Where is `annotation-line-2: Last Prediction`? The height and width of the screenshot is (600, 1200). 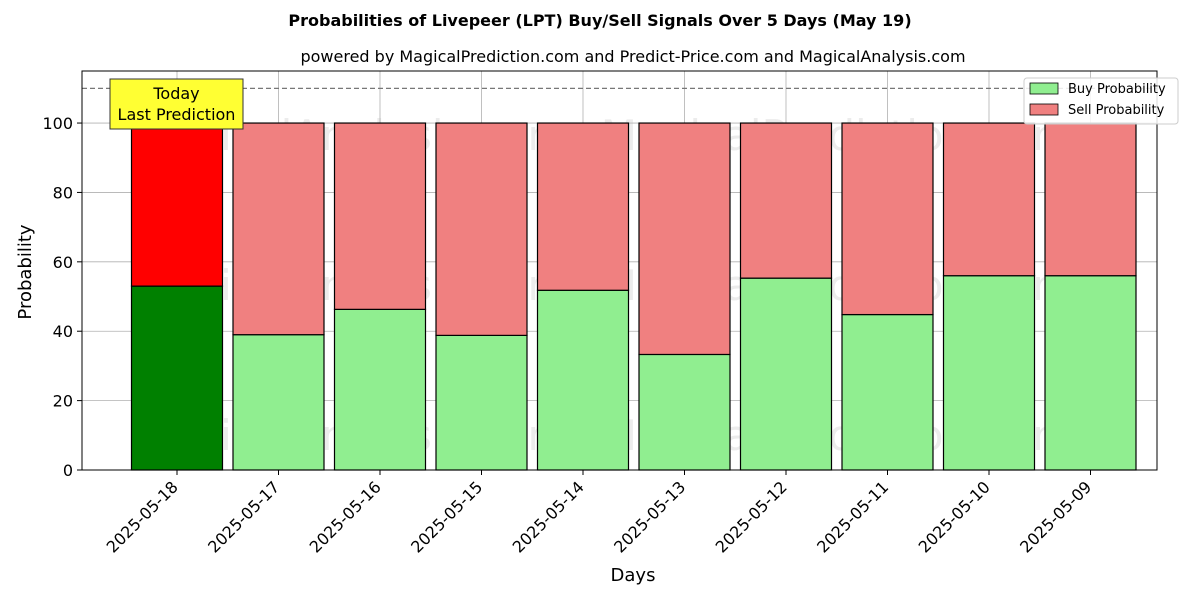
annotation-line-2: Last Prediction is located at coordinates (177, 114).